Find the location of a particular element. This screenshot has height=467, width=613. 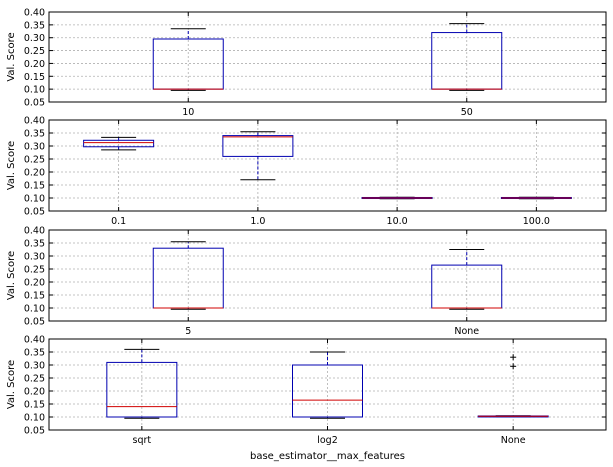

x-tick-label: 5 is located at coordinates (188, 331).